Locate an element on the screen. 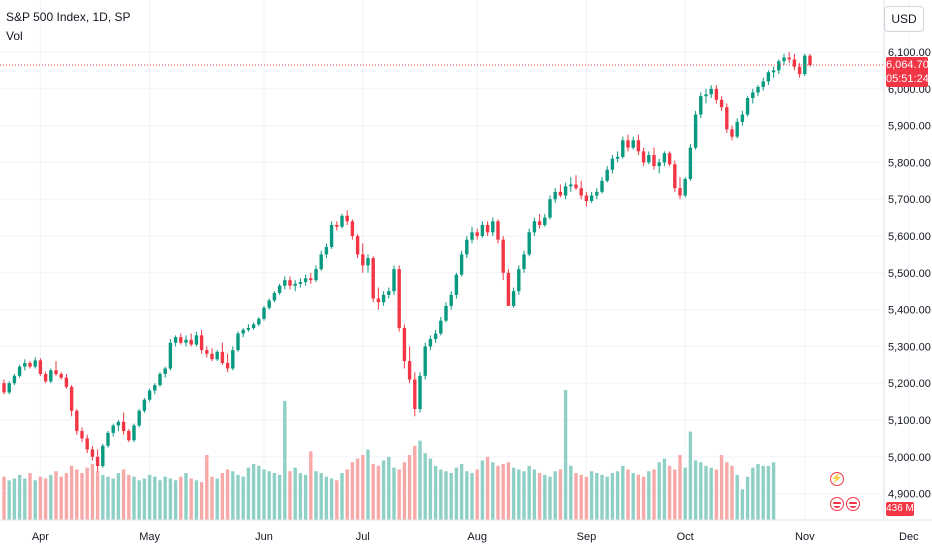  price-tick-label: 4,900.00 is located at coordinates (909, 495).